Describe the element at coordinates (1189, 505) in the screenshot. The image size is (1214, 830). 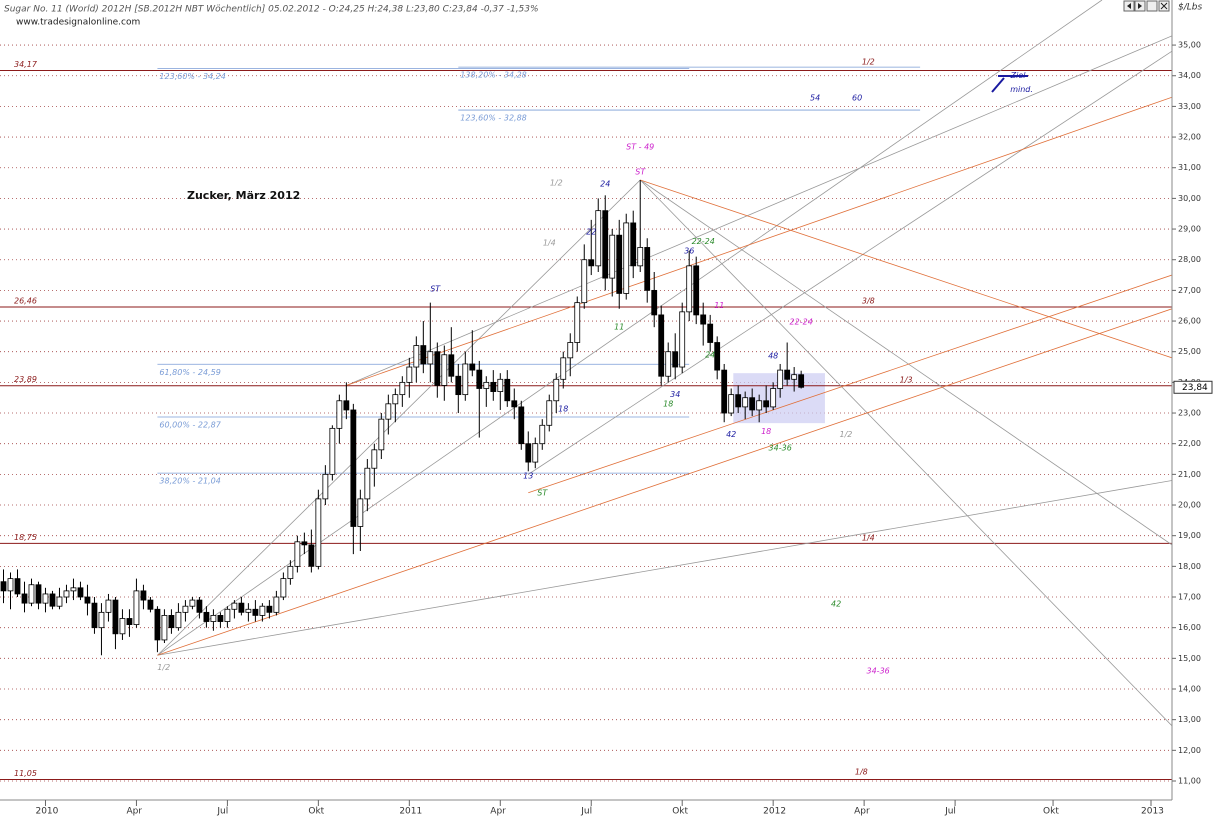
I see `y-tick-label: 20,00` at that location.